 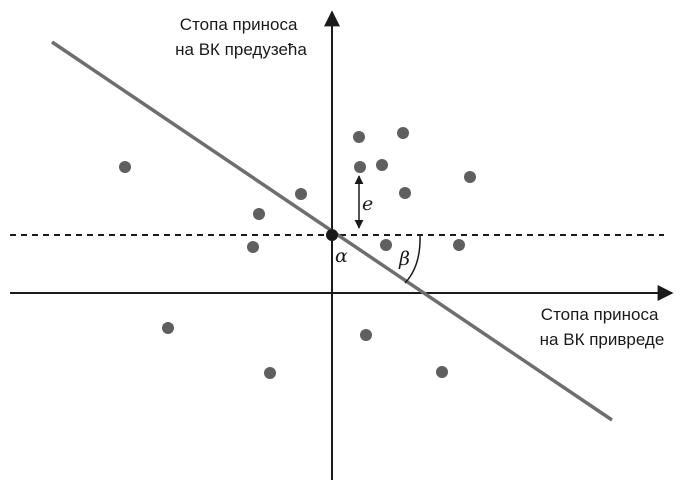 What do you see at coordinates (341, 256) in the screenshot?
I see `intercept-symbol: α` at bounding box center [341, 256].